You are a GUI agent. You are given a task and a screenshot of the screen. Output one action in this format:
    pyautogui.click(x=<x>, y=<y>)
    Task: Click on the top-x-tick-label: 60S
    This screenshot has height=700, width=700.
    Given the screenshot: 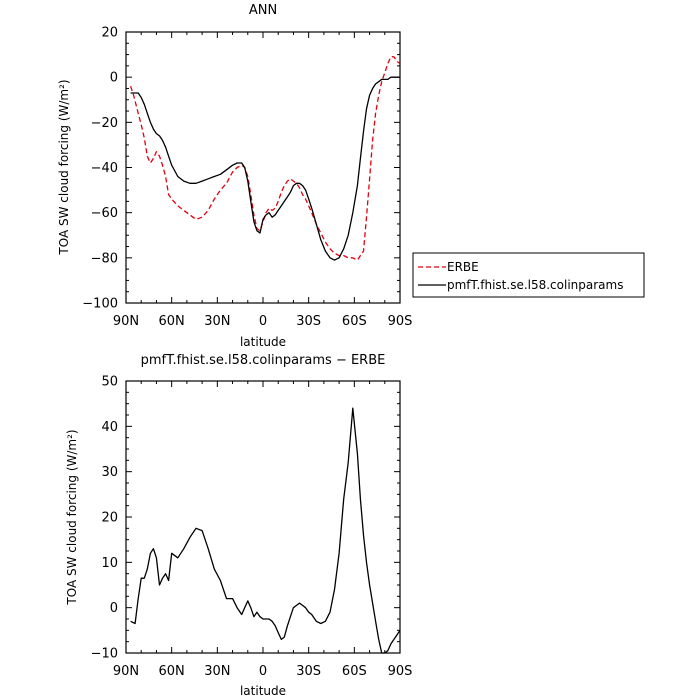 What is the action you would take?
    pyautogui.click(x=354, y=321)
    